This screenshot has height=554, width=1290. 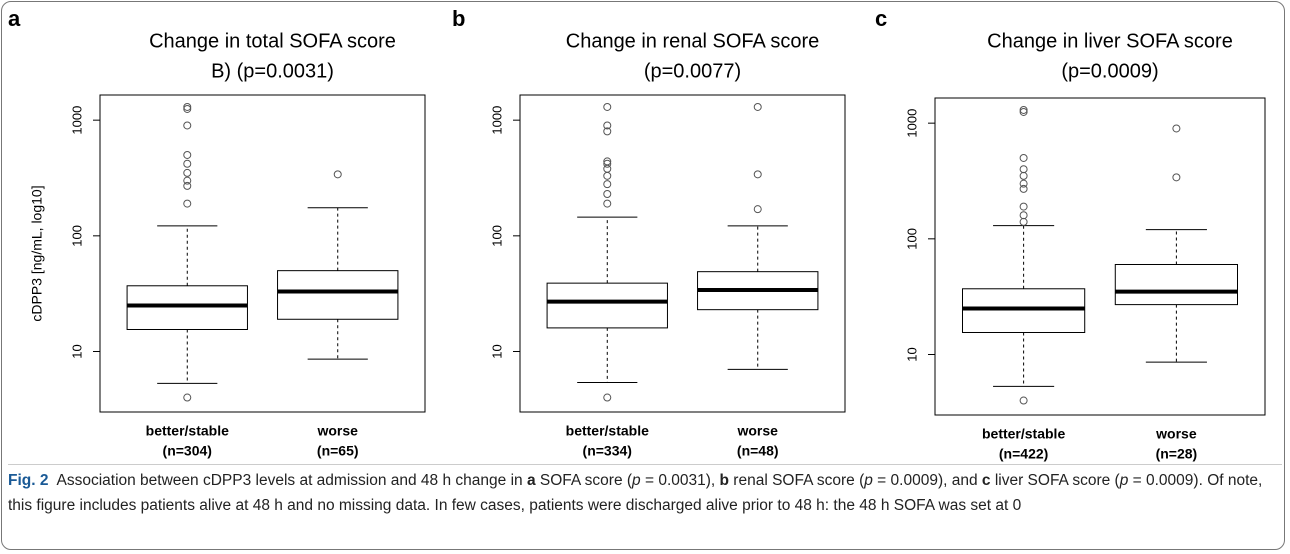 I want to click on x-tick-count: (n=304), so click(x=187, y=451).